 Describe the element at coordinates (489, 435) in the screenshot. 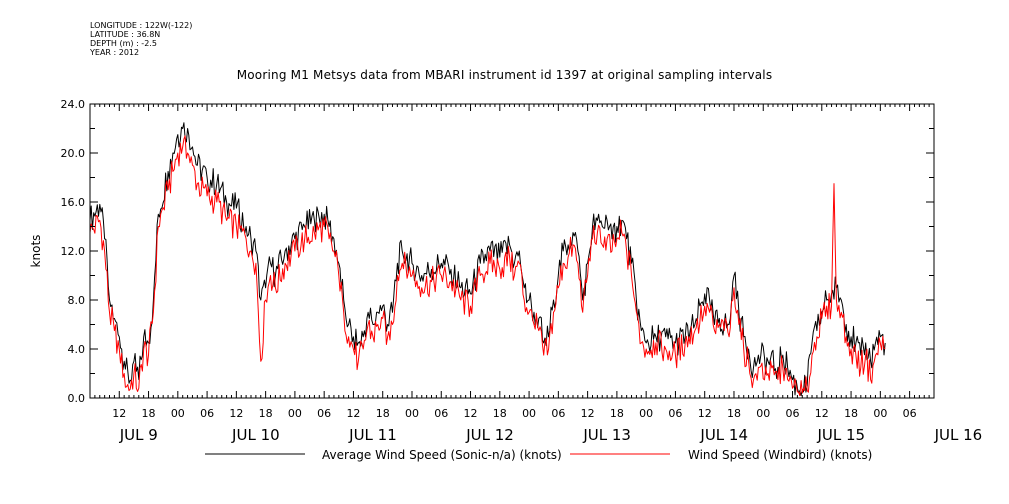

I see `x-day-label: JUL 12` at that location.